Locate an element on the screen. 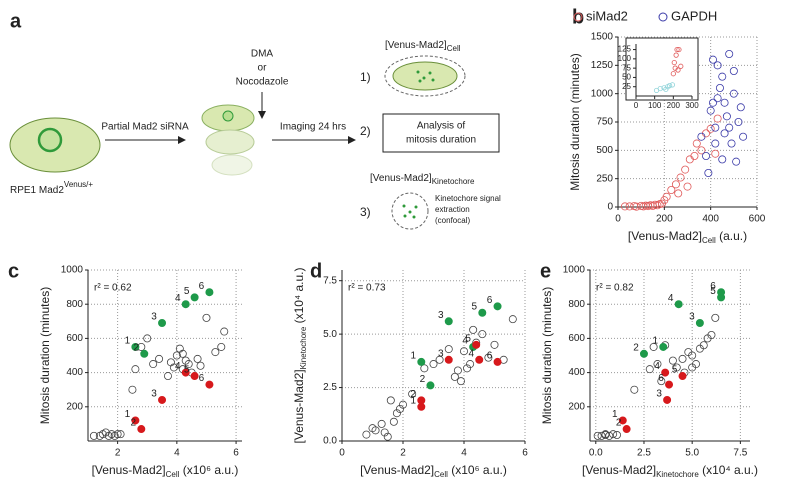  kinetochores is located at coordinates (410, 211).